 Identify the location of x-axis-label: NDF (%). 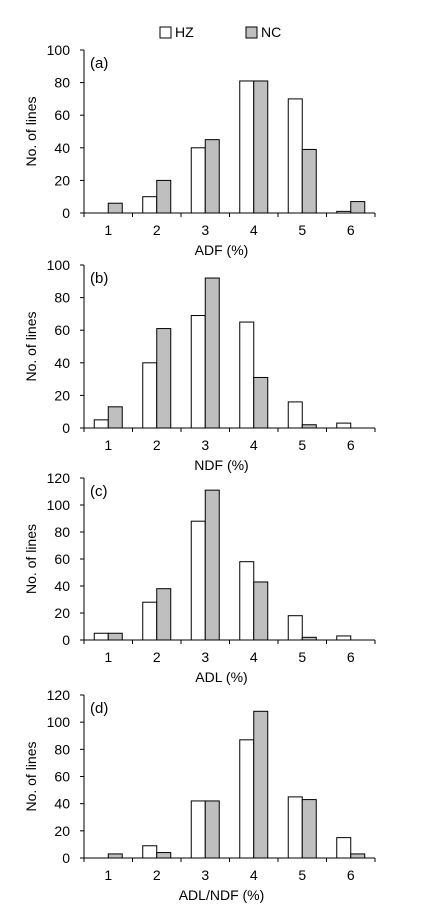
(221, 465).